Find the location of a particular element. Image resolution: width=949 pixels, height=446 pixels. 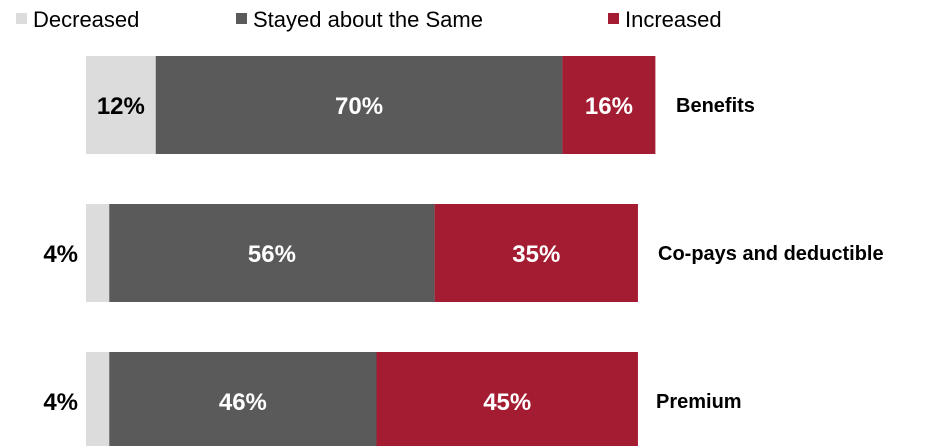

bar-row-co-pays-and-deductible: 4% 56% 35% is located at coordinates (340, 253).